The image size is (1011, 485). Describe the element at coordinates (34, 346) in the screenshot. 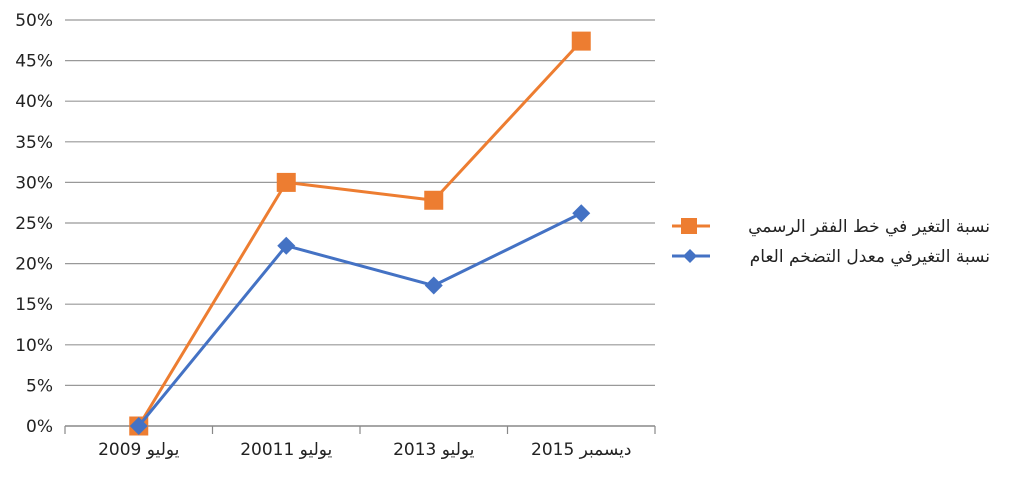

I see `y-tick-label: 10%` at that location.